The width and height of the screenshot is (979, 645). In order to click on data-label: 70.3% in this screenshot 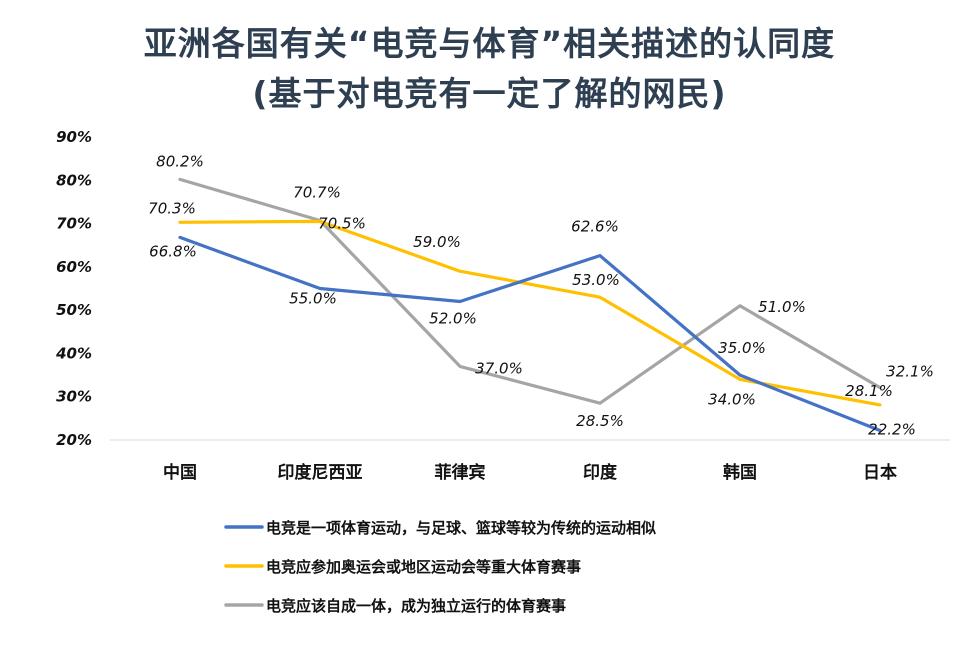, I will do `click(172, 208)`.